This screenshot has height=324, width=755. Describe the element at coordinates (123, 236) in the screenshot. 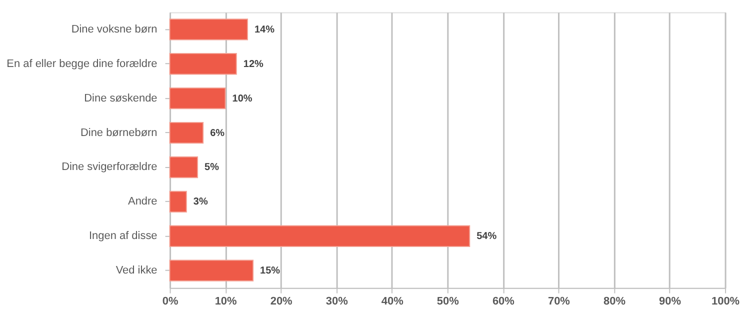

I see `y-tick-label: Ingen af disse` at that location.